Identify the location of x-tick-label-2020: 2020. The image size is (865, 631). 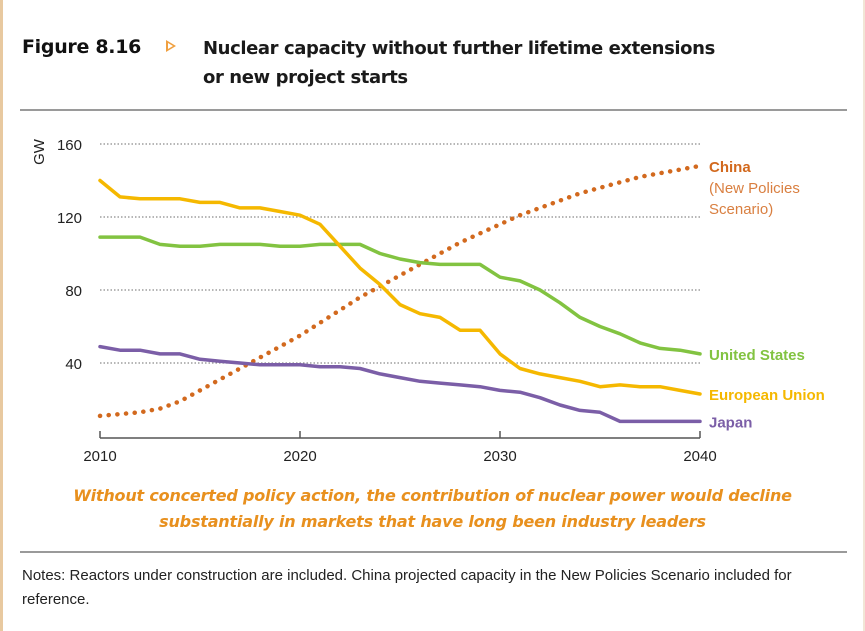
(299, 456).